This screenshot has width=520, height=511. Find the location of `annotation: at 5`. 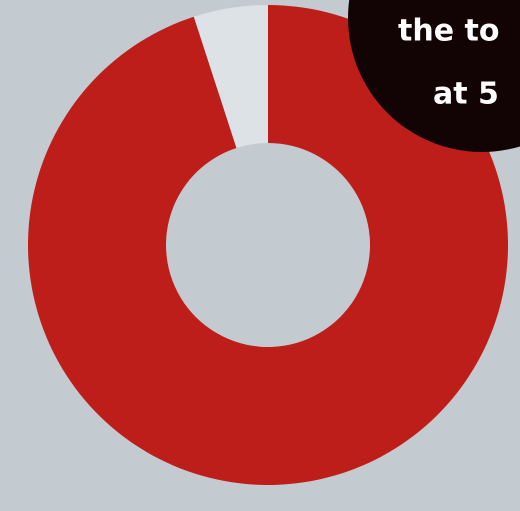

annotation: at 5 is located at coordinates (466, 94).